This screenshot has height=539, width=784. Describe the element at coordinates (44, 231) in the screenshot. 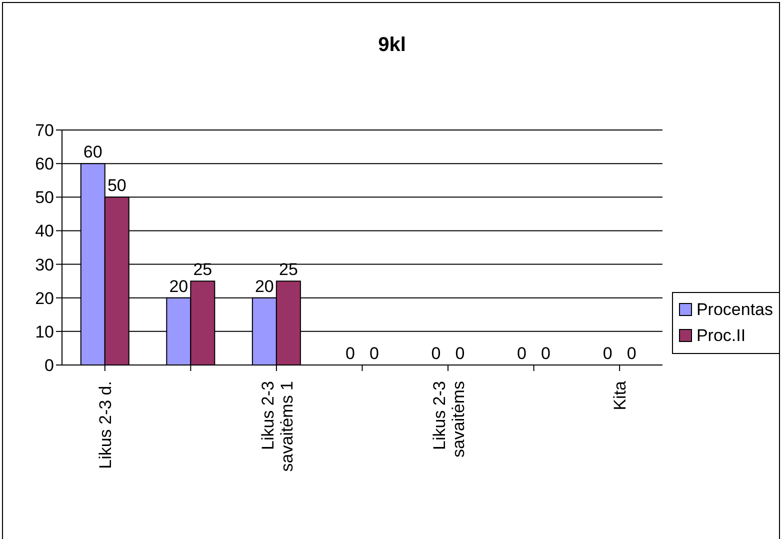

I see `y-tick-label: 40` at that location.